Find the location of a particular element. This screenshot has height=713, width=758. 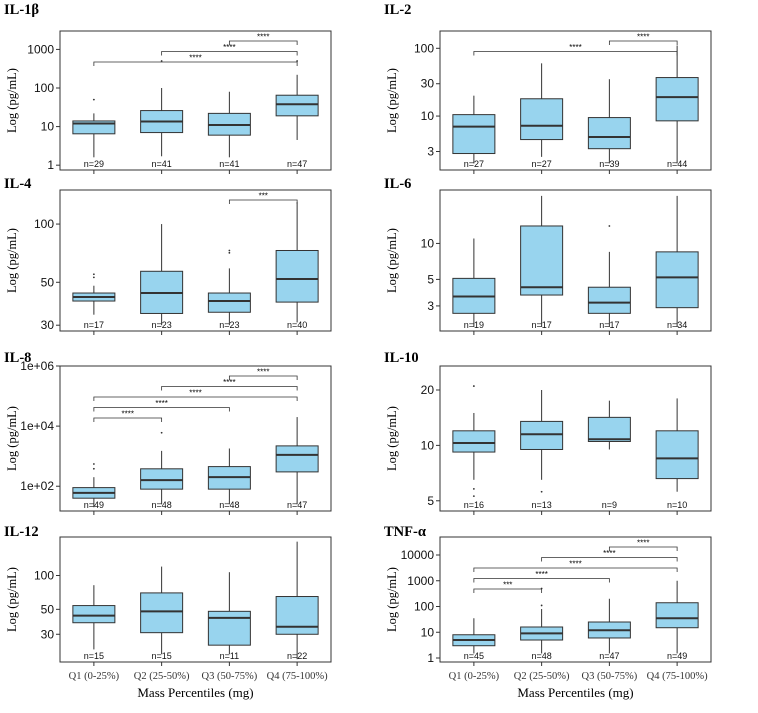

panel-title: IL-10 is located at coordinates (401, 358).